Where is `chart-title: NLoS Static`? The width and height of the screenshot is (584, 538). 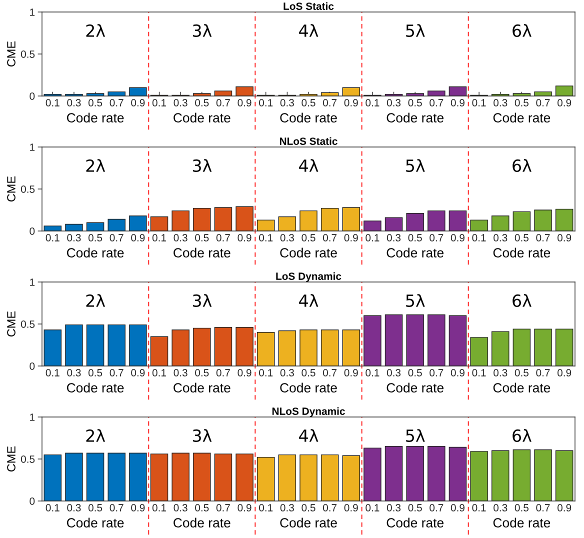 chart-title: NLoS Static is located at coordinates (309, 141).